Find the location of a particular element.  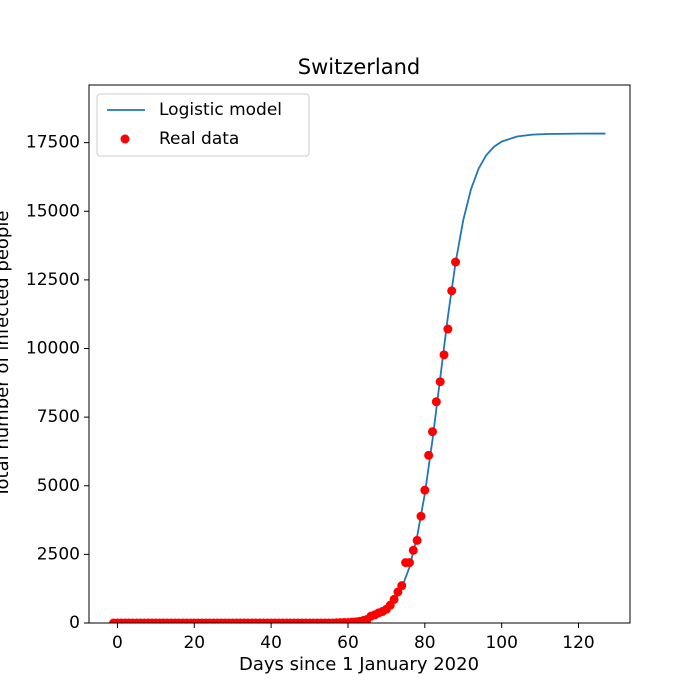

x-tick-label: 120 is located at coordinates (578, 643).